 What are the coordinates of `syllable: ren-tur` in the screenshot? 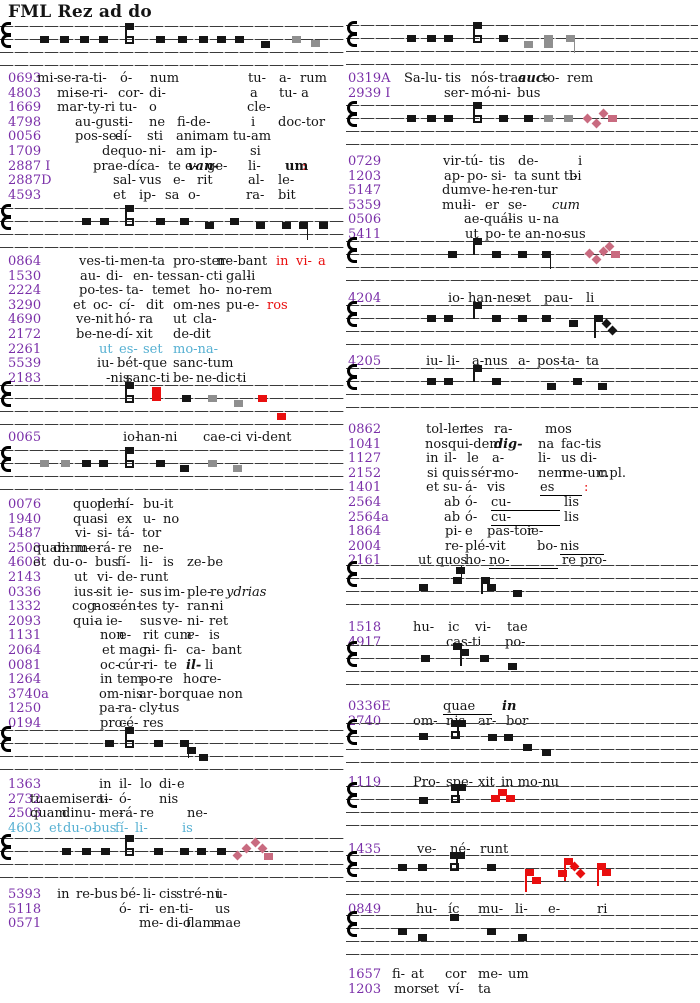 It's located at (534, 191).